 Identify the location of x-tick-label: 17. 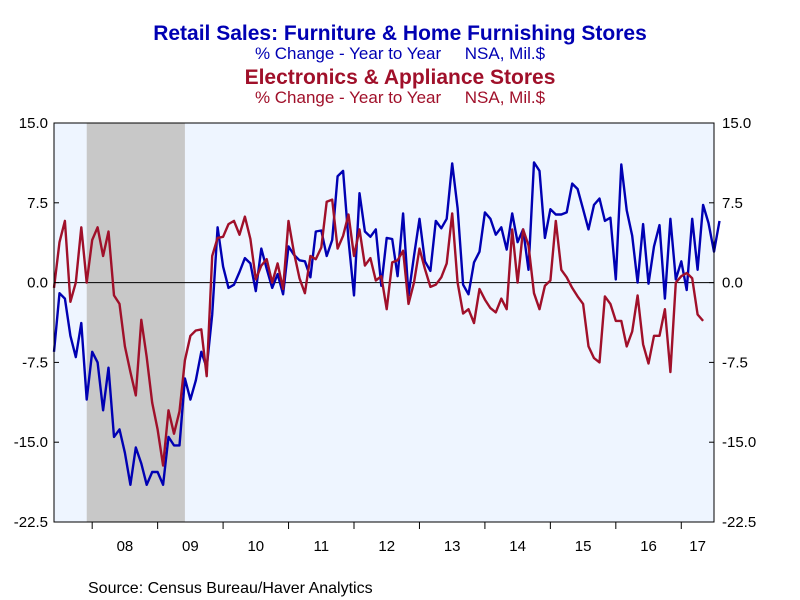
(697, 546).